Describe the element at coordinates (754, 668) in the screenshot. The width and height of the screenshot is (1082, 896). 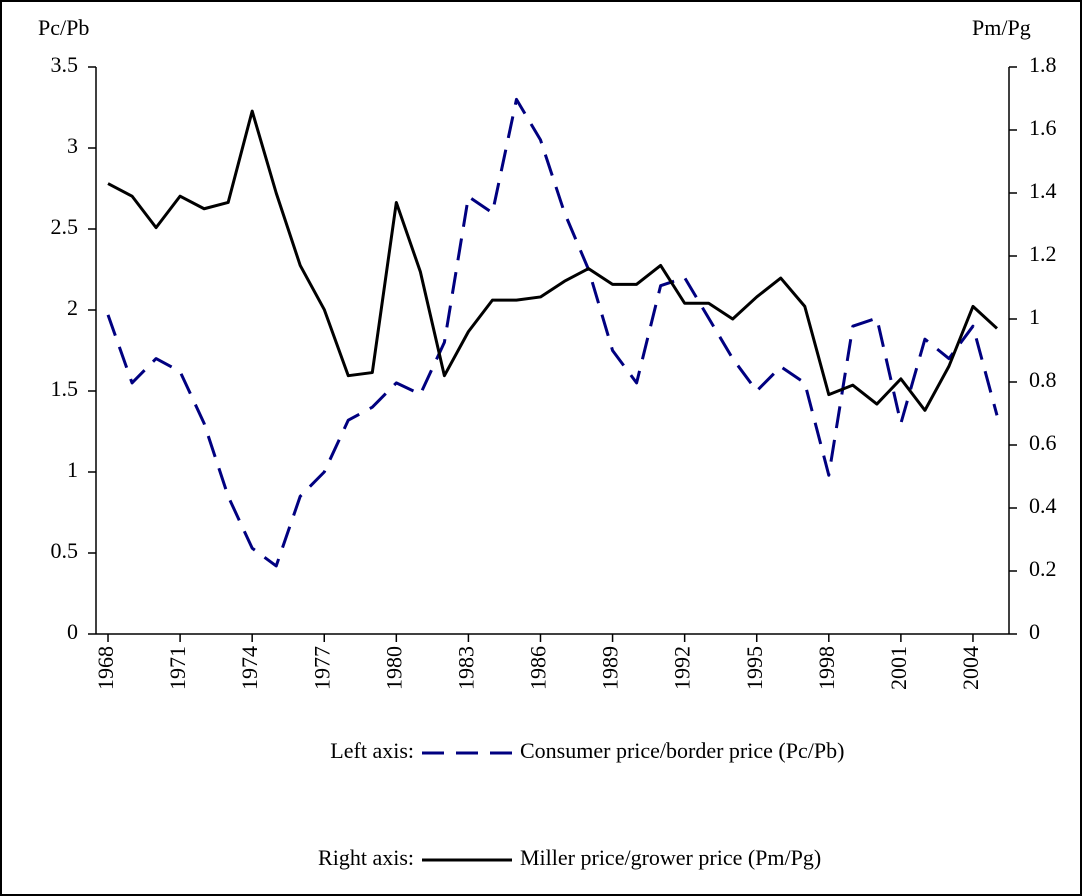
I see `x-tick-label: 1995` at that location.